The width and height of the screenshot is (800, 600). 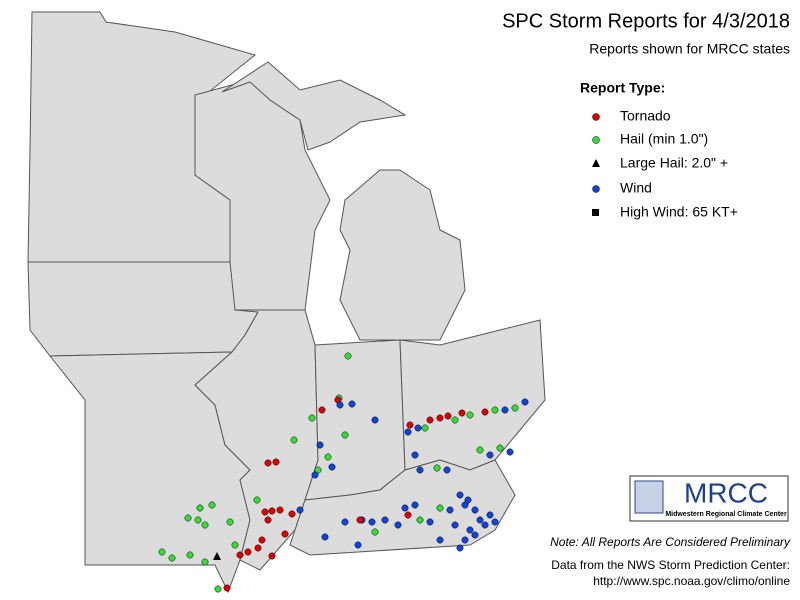 I want to click on legend-label: Wind, so click(x=636, y=188).